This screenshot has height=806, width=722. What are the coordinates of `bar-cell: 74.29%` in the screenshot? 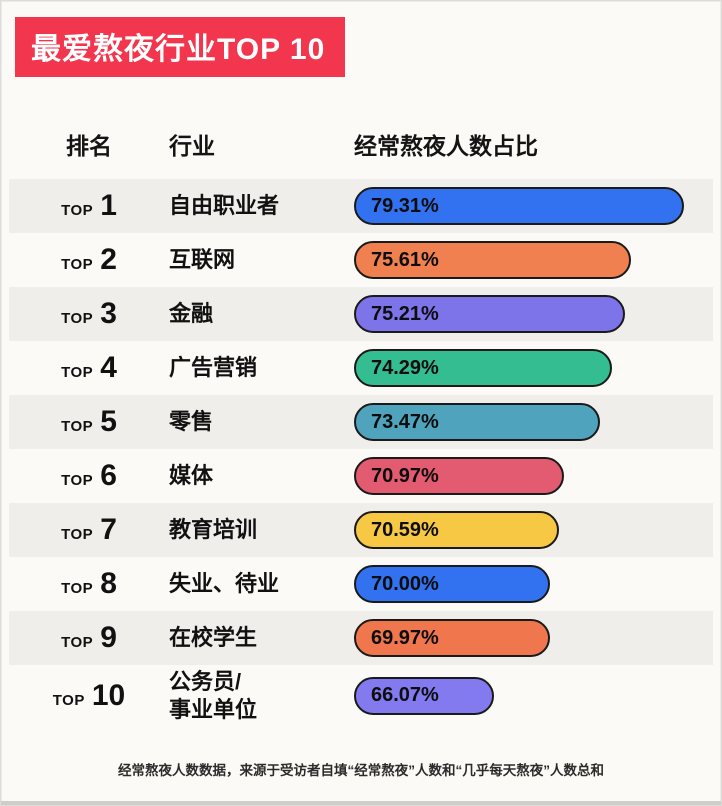 It's located at (533, 368).